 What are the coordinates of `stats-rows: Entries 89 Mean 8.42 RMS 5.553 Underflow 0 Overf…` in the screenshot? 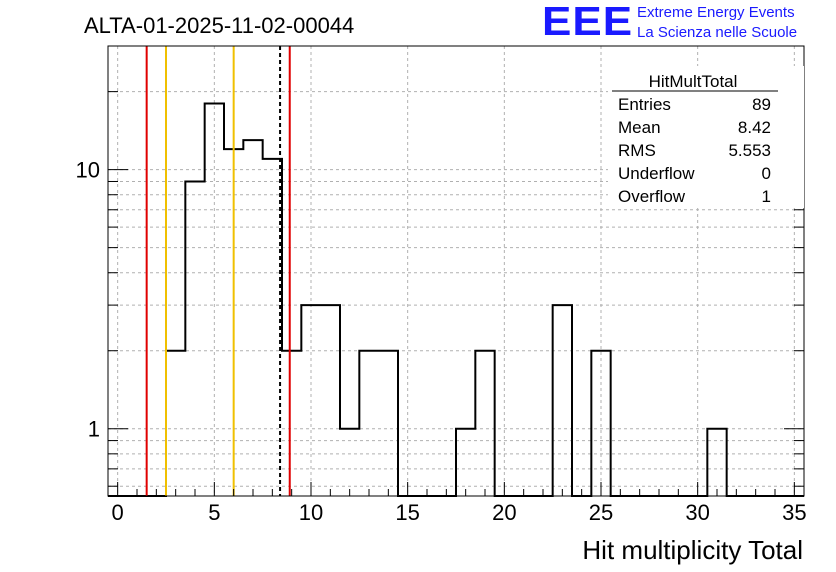 It's located at (694, 150).